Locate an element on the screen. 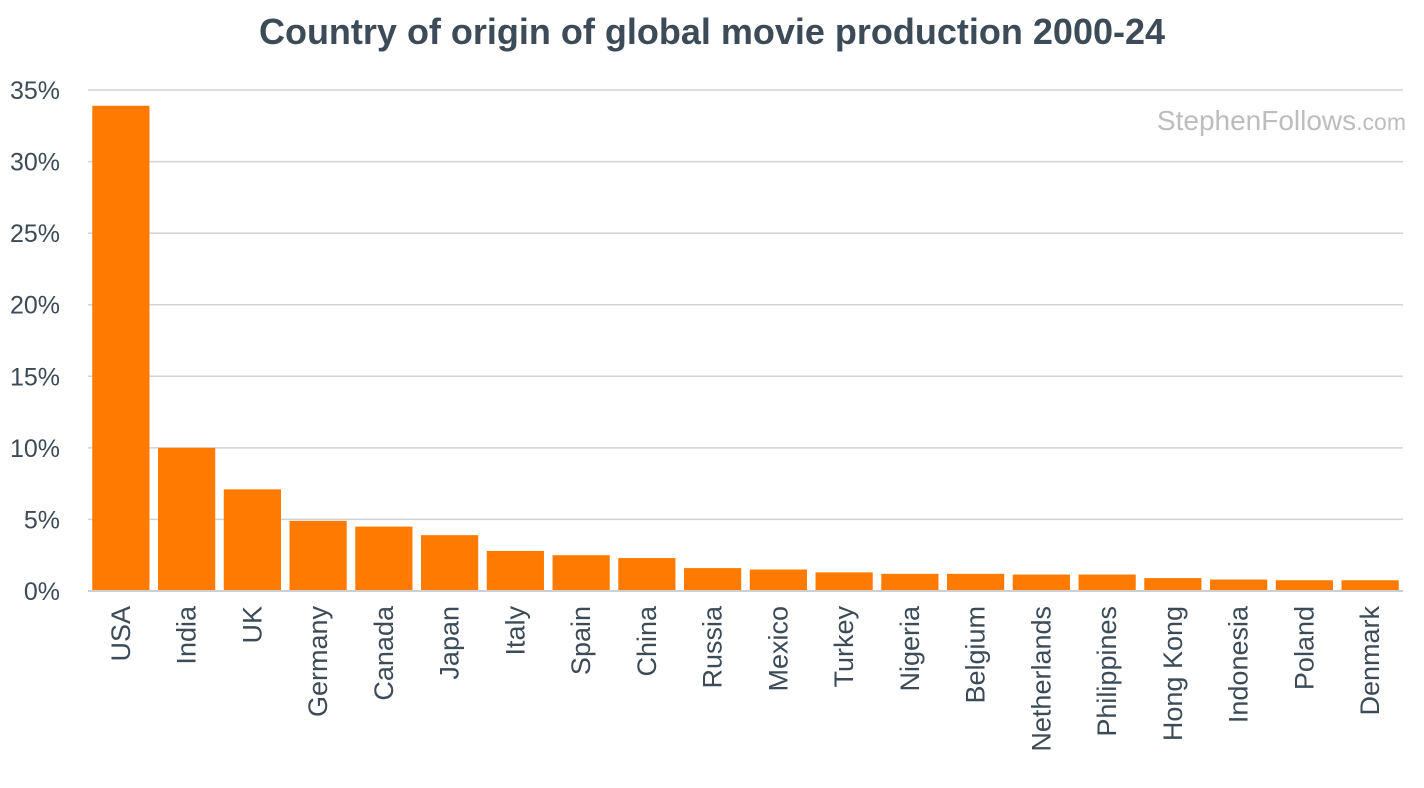 The width and height of the screenshot is (1424, 788). x-tick-label: Italy is located at coordinates (515, 631).